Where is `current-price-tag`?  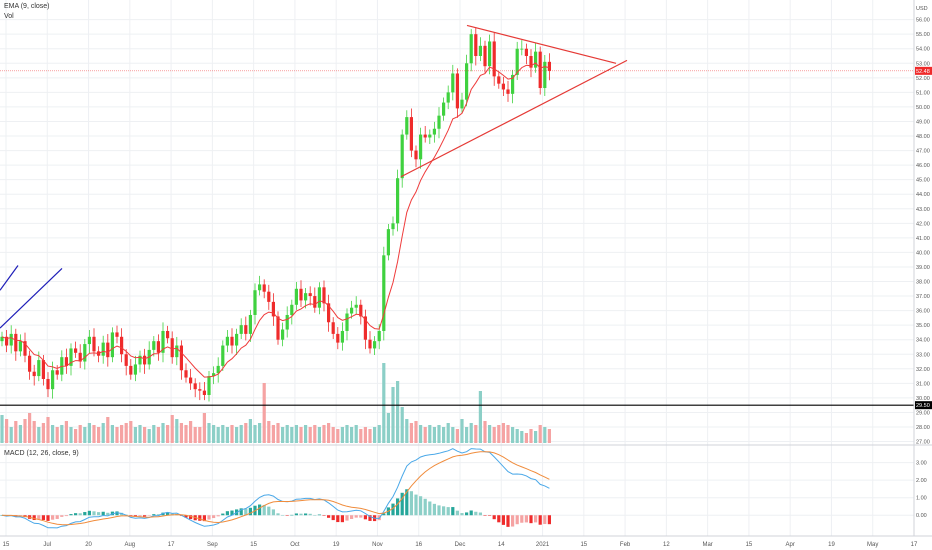 current-price-tag is located at coordinates (923, 70).